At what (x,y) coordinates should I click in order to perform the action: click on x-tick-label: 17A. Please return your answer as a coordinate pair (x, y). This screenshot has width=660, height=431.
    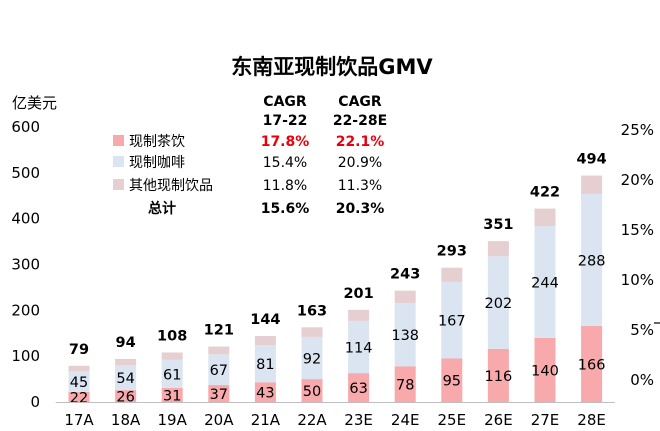
    Looking at the image, I should click on (79, 420).